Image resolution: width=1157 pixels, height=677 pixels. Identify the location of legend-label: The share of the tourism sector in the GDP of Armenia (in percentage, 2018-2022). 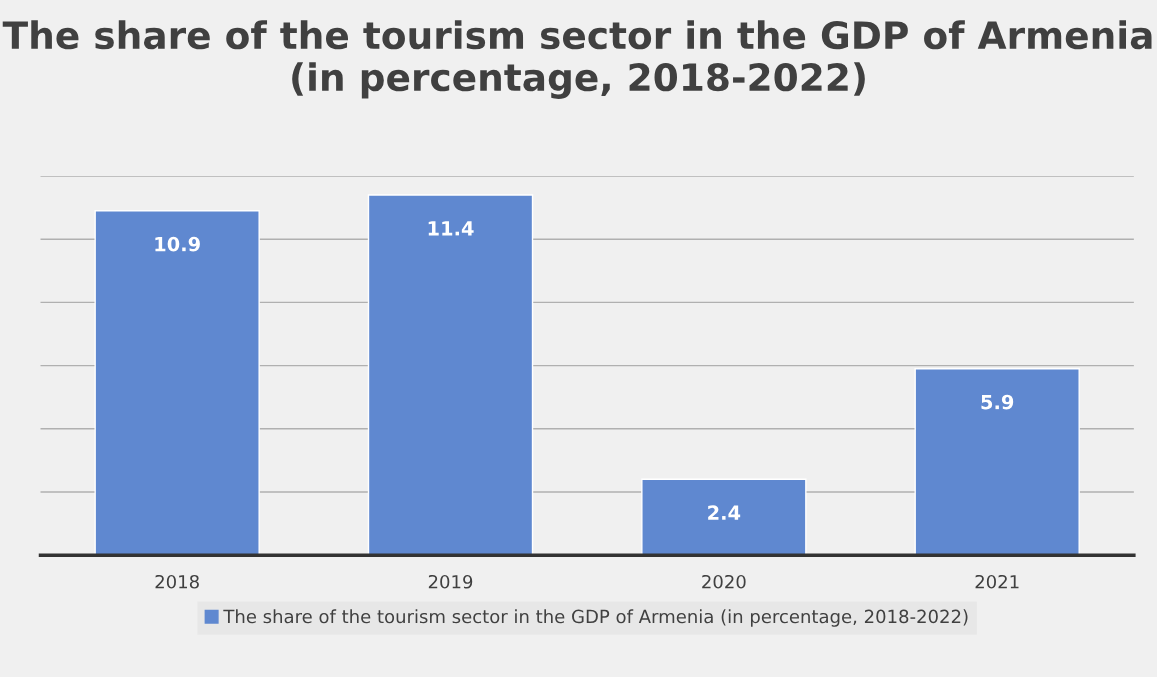
(595, 618).